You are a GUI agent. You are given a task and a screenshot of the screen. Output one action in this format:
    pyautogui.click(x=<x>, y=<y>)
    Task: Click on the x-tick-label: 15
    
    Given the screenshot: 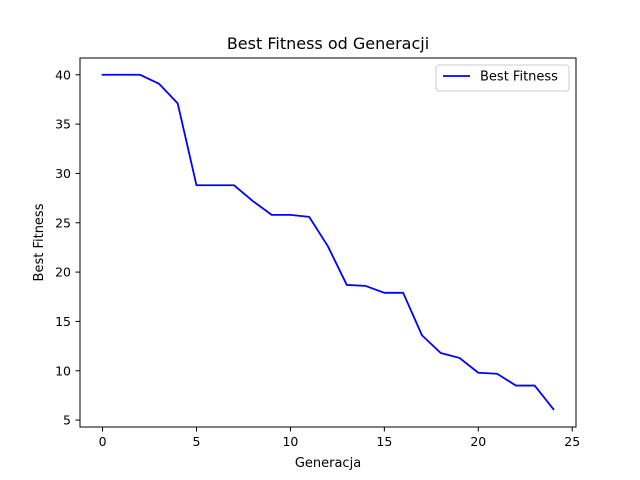 What is the action you would take?
    pyautogui.click(x=384, y=441)
    